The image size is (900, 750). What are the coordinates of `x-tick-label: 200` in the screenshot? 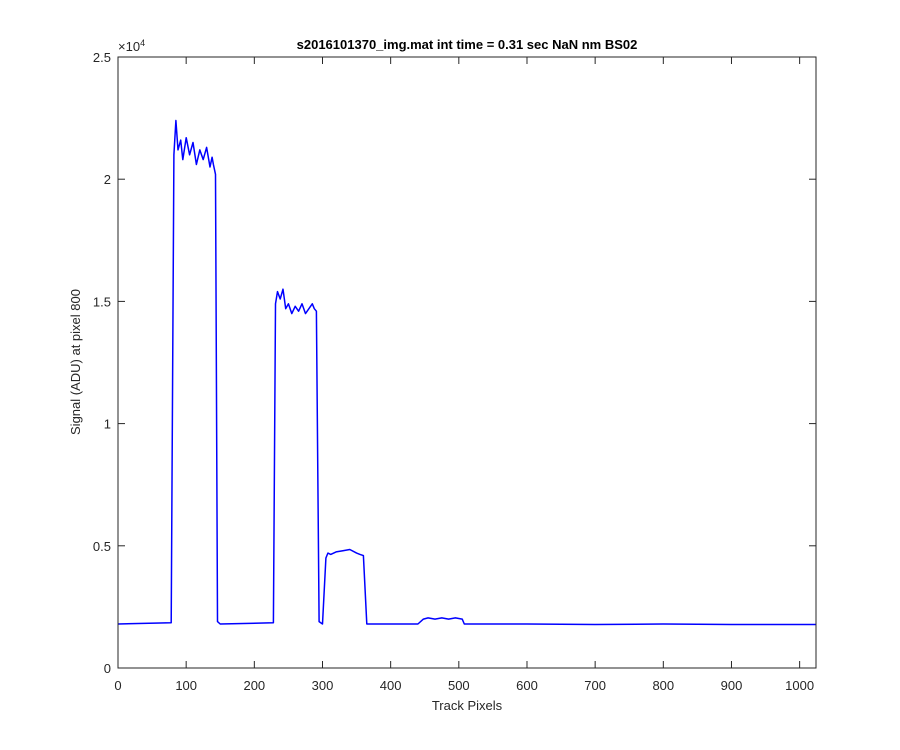 It's located at (254, 685).